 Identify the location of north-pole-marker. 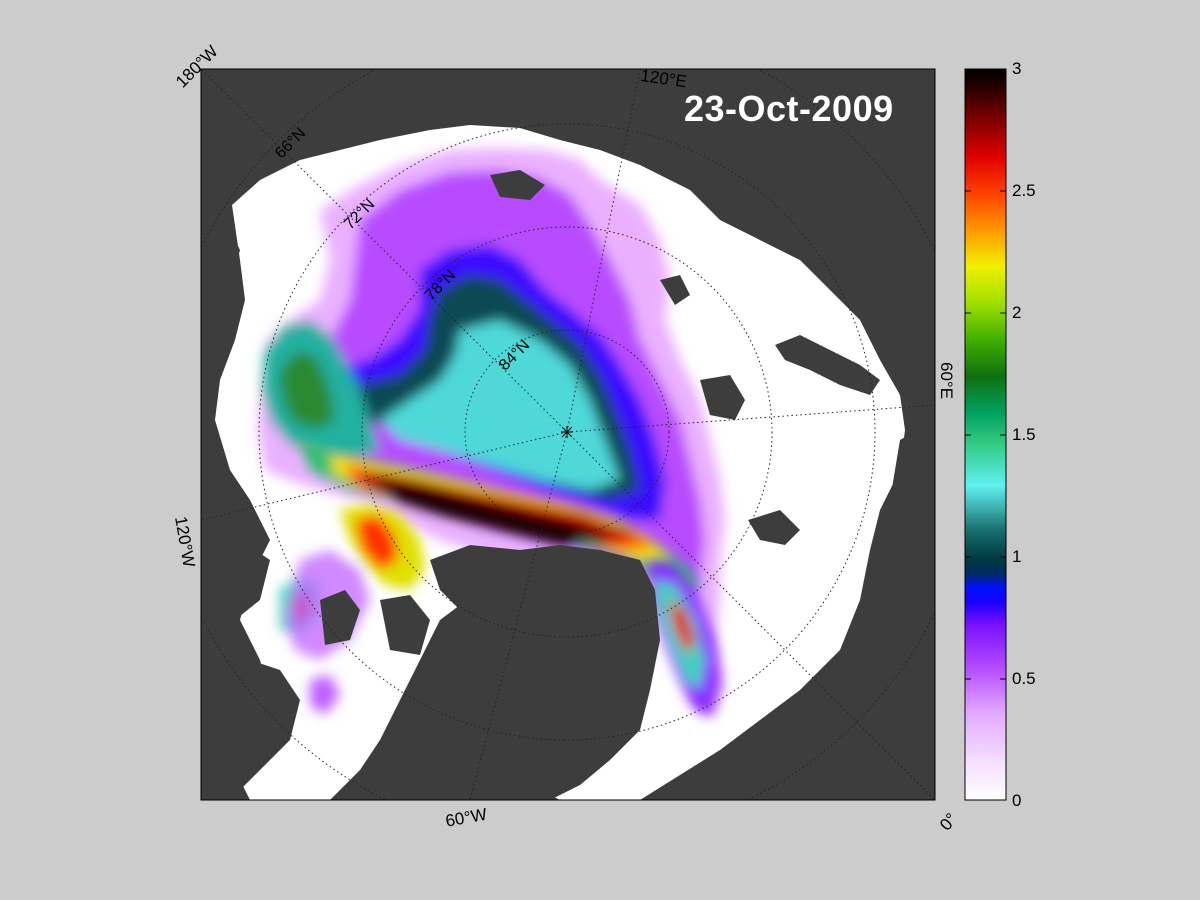
(567, 432).